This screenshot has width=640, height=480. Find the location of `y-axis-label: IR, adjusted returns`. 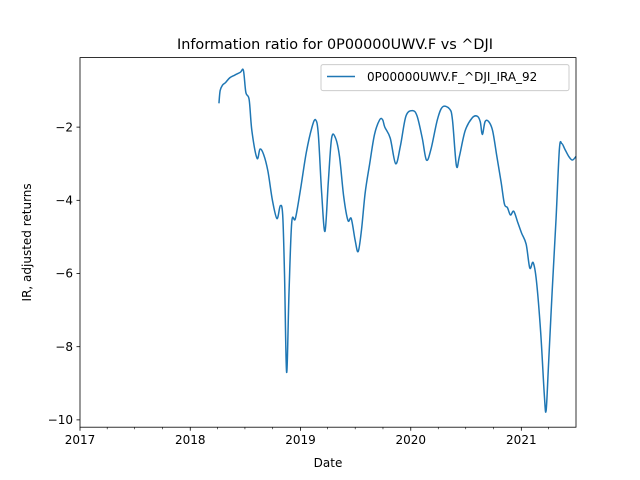

y-axis-label: IR, adjusted returns is located at coordinates (27, 242).